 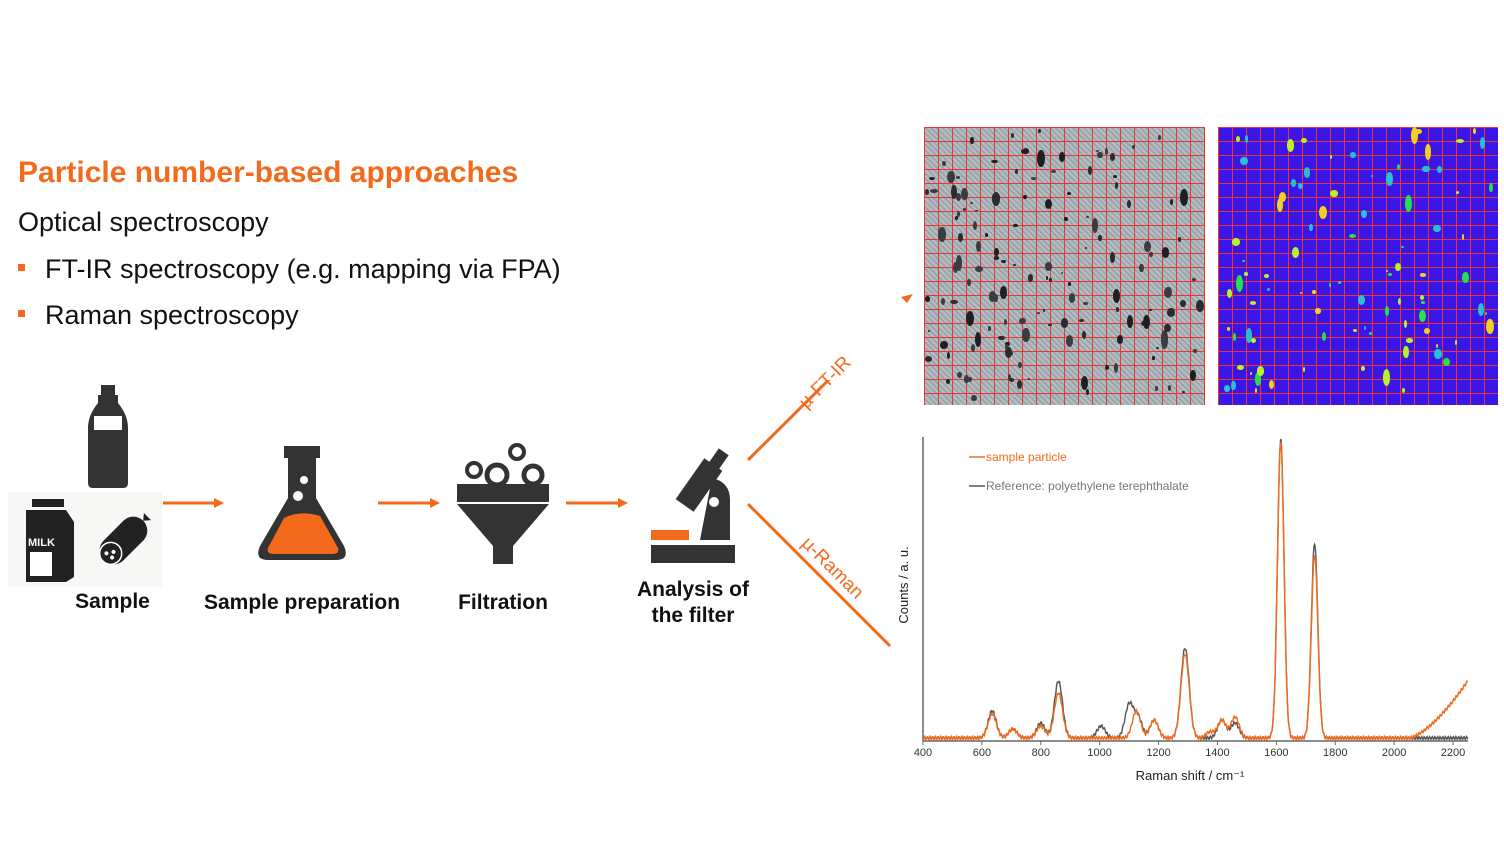 What do you see at coordinates (503, 503) in the screenshot?
I see `funnel-icon` at bounding box center [503, 503].